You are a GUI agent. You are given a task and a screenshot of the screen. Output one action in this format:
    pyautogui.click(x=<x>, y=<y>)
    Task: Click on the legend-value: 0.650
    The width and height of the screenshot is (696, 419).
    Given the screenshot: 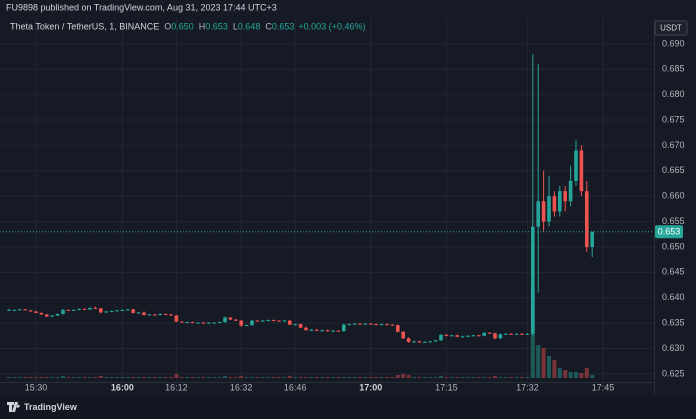 What is the action you would take?
    pyautogui.click(x=182, y=27)
    